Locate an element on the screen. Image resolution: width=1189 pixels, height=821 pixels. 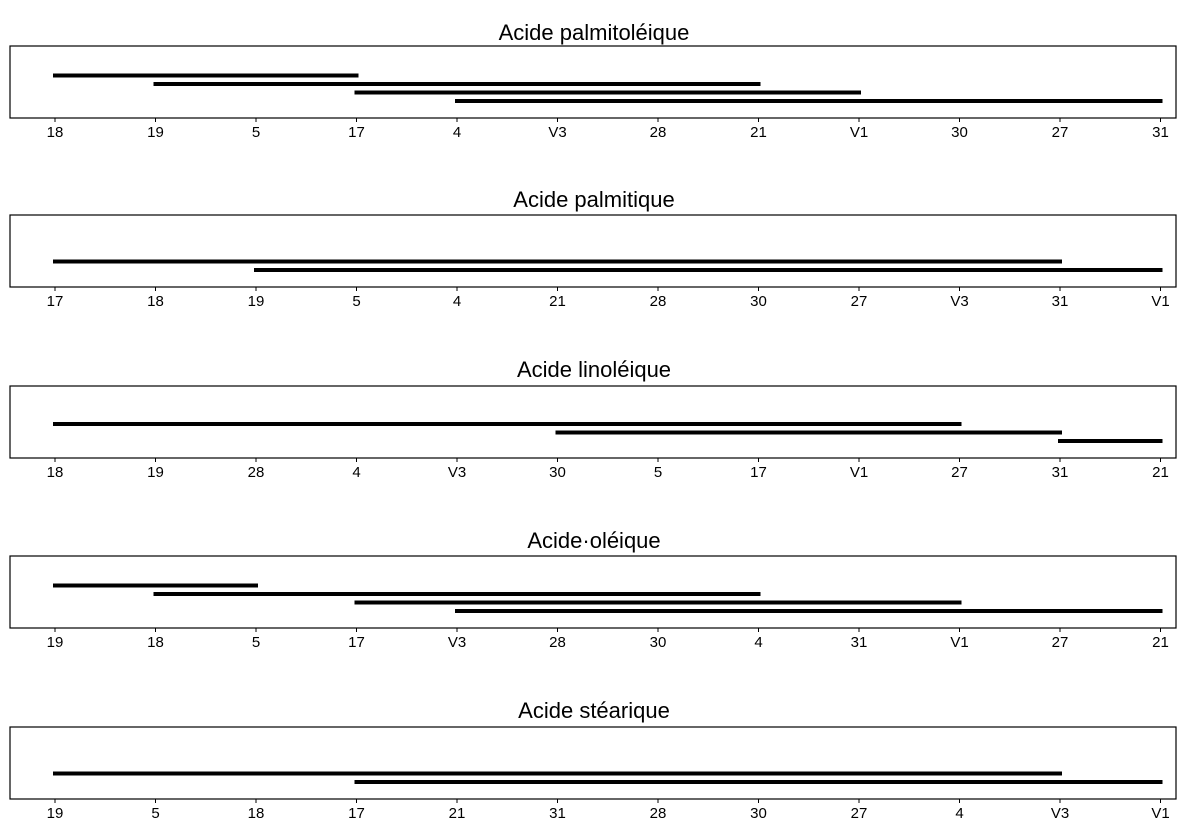
chart-panel: Acide palmitique 17 18 19 5 4 21 28 30 27 V3 31 V1 is located at coordinates (593, 248).